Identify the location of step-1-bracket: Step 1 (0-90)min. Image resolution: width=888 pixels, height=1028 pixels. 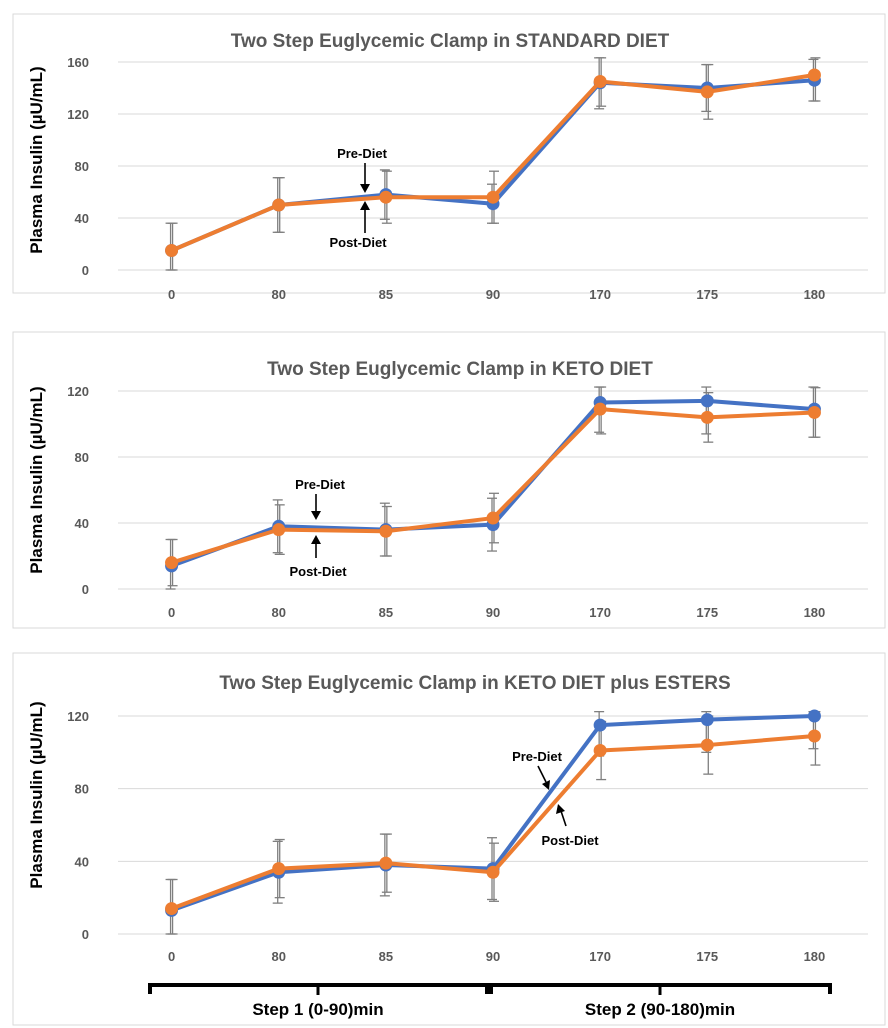
(318, 1001).